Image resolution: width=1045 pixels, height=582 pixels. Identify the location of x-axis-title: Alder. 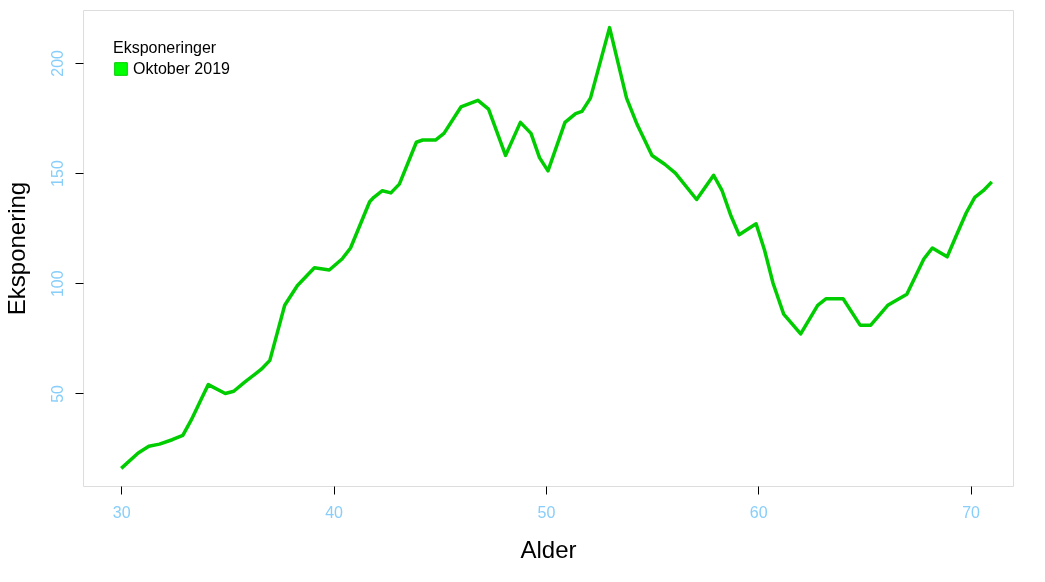
(548, 549).